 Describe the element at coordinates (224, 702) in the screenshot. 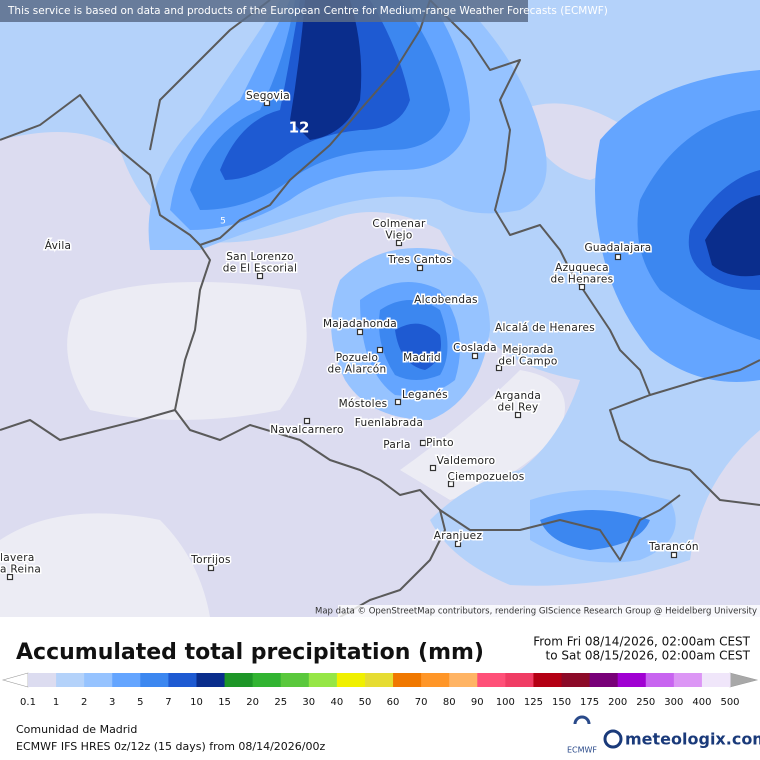

I see `legend-tick-label: 15` at that location.